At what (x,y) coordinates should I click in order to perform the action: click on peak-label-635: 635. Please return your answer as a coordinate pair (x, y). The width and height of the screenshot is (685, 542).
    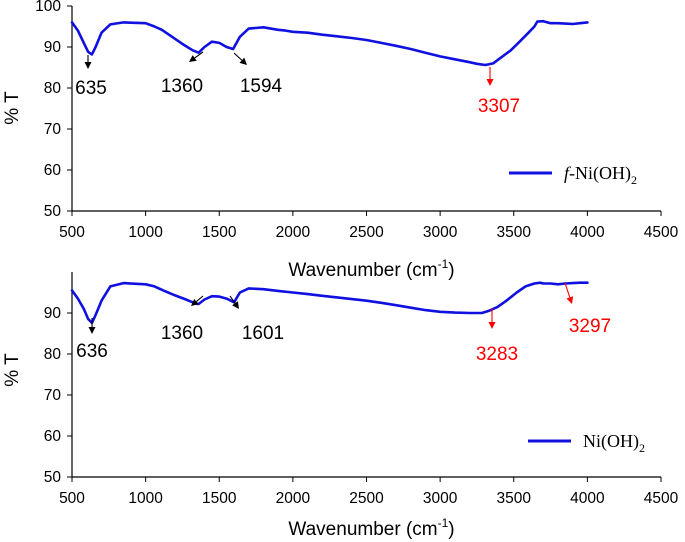
    Looking at the image, I should click on (91, 88).